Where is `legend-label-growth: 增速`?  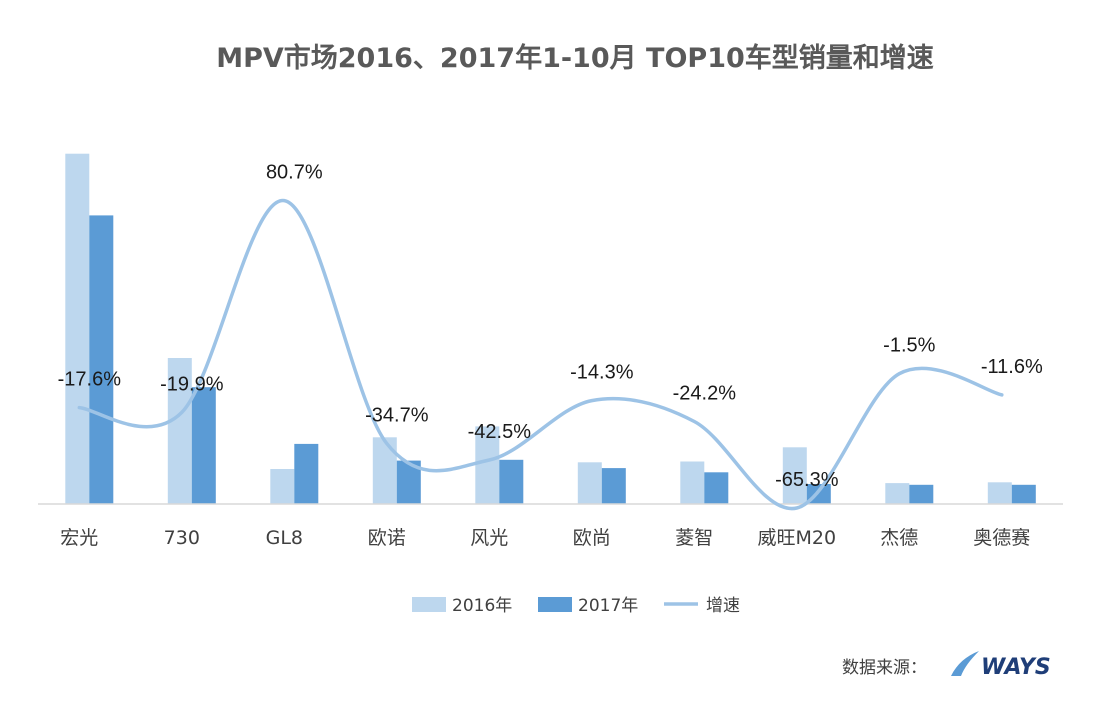
legend-label-growth: 增速 is located at coordinates (723, 606).